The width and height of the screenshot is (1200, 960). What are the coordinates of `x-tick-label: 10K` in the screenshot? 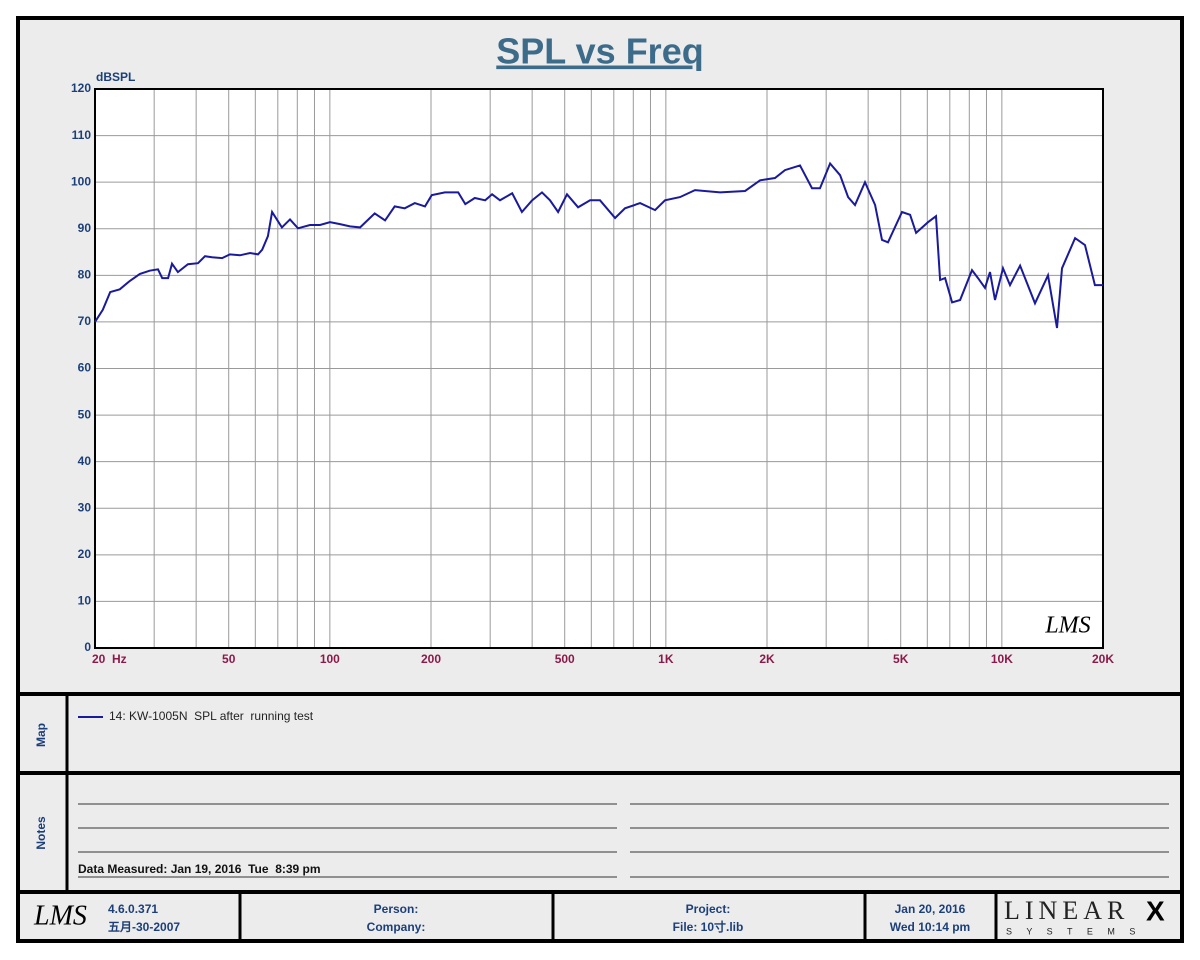 It's located at (1002, 659).